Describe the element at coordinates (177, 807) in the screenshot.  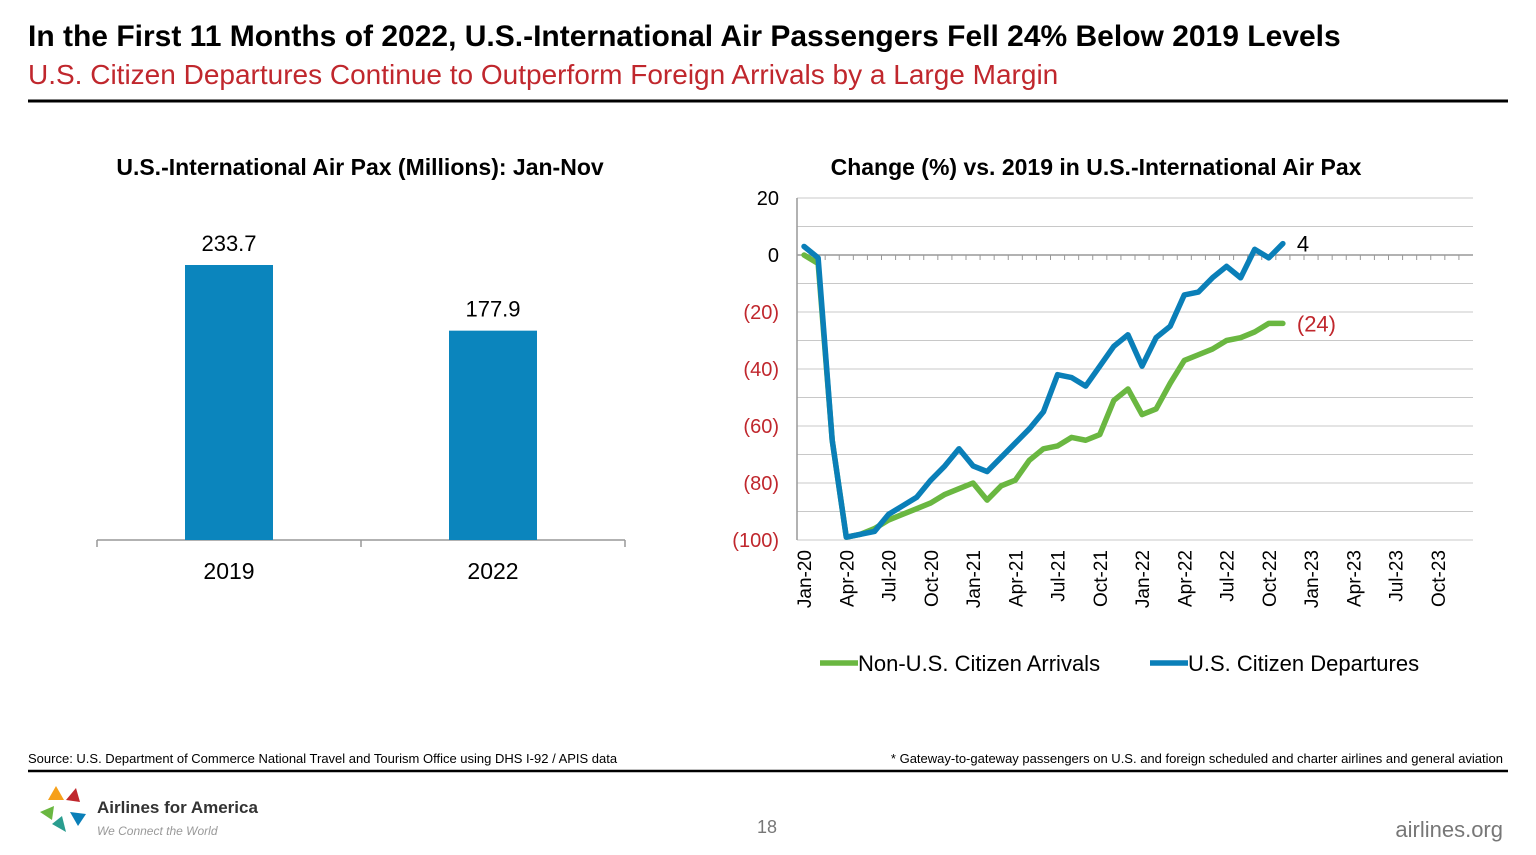
I see `logo-text: Airlines for America` at that location.